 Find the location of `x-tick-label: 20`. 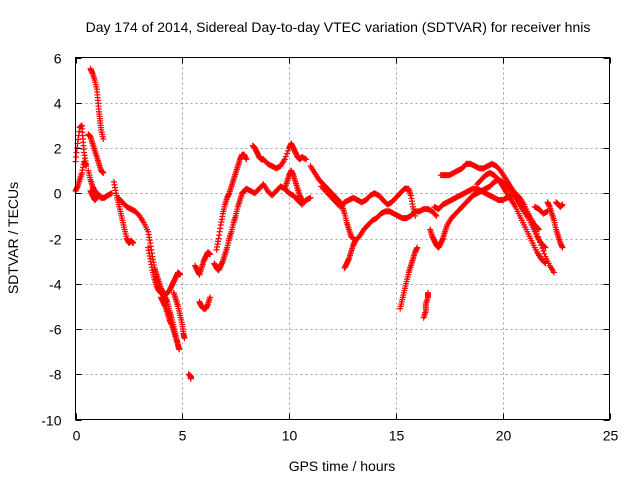

x-tick-label: 20 is located at coordinates (504, 436).